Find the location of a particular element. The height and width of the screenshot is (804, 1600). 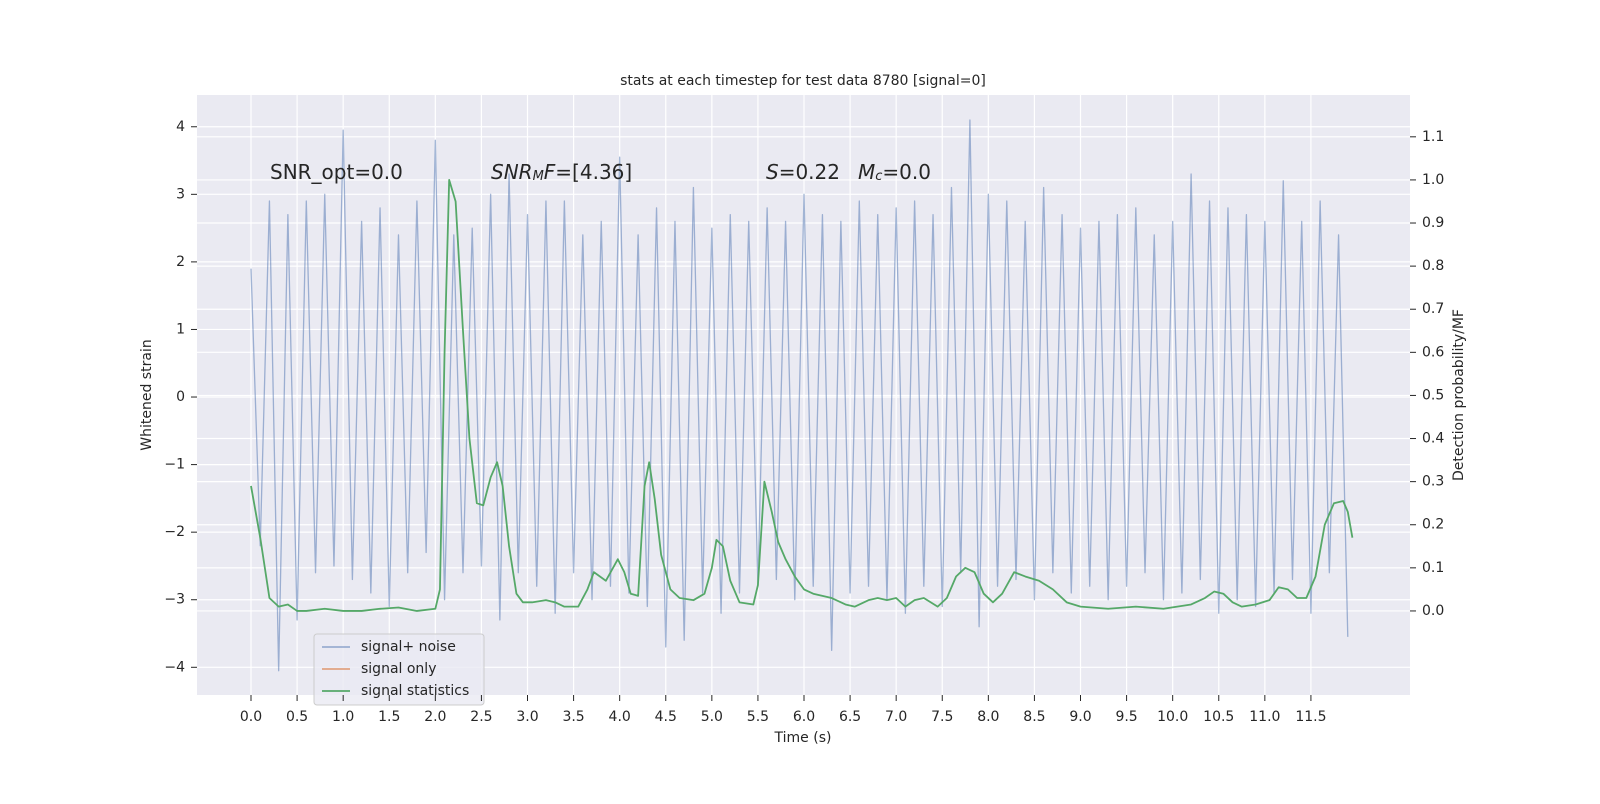

annotation: S=0.22 is located at coordinates (803, 172).